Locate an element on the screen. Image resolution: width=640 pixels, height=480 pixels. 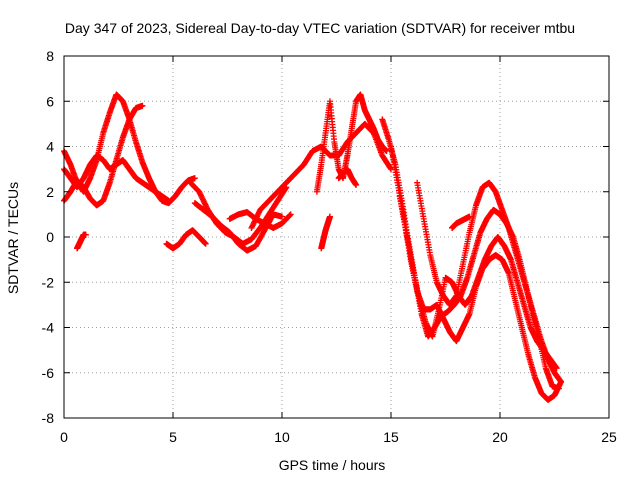
x-axis-label: GPS time / hours is located at coordinates (332, 465).